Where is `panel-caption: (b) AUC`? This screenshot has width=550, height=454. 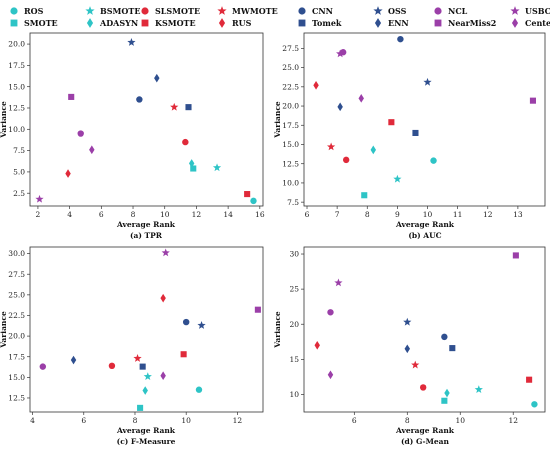 panel-caption: (b) AUC is located at coordinates (424, 235).